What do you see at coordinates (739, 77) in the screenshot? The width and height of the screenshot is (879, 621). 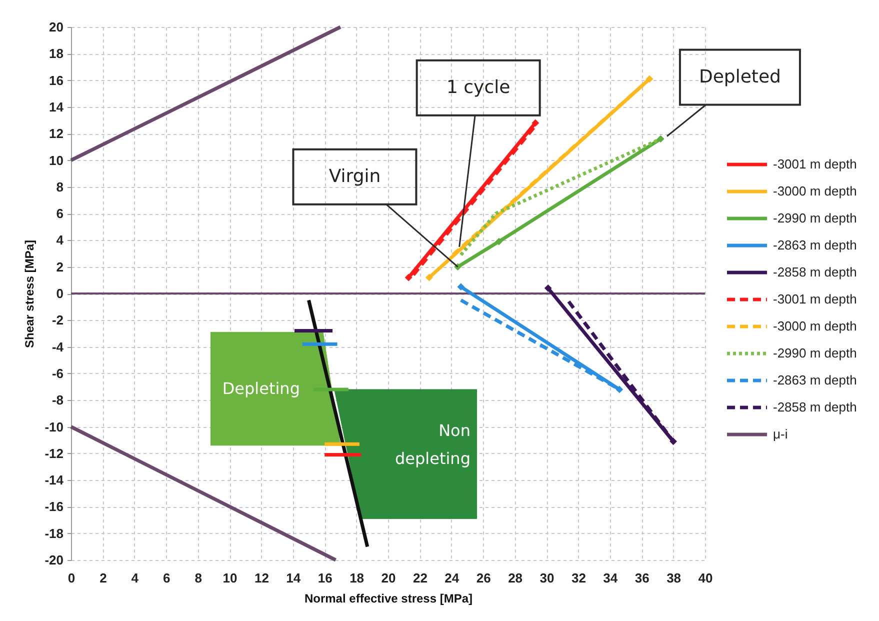 I see `annotation: Depleted` at bounding box center [739, 77].